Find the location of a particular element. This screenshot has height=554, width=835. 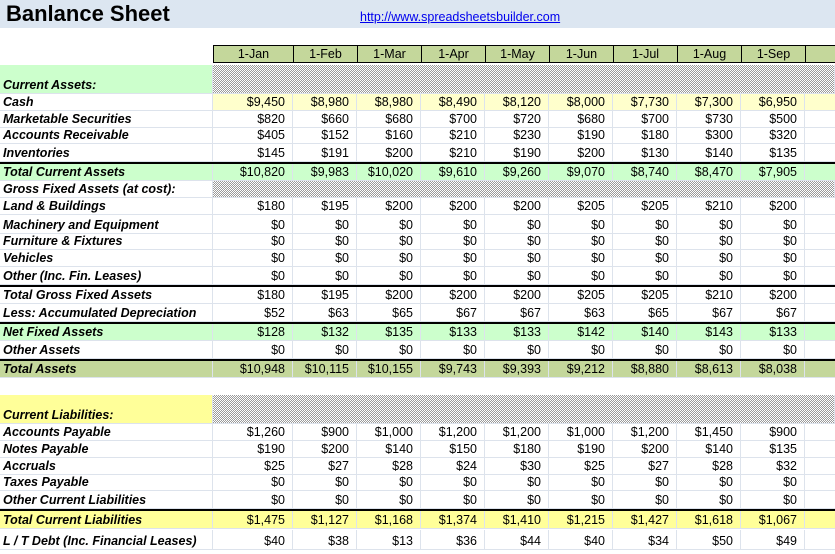

row-label: Cash is located at coordinates (106, 102).